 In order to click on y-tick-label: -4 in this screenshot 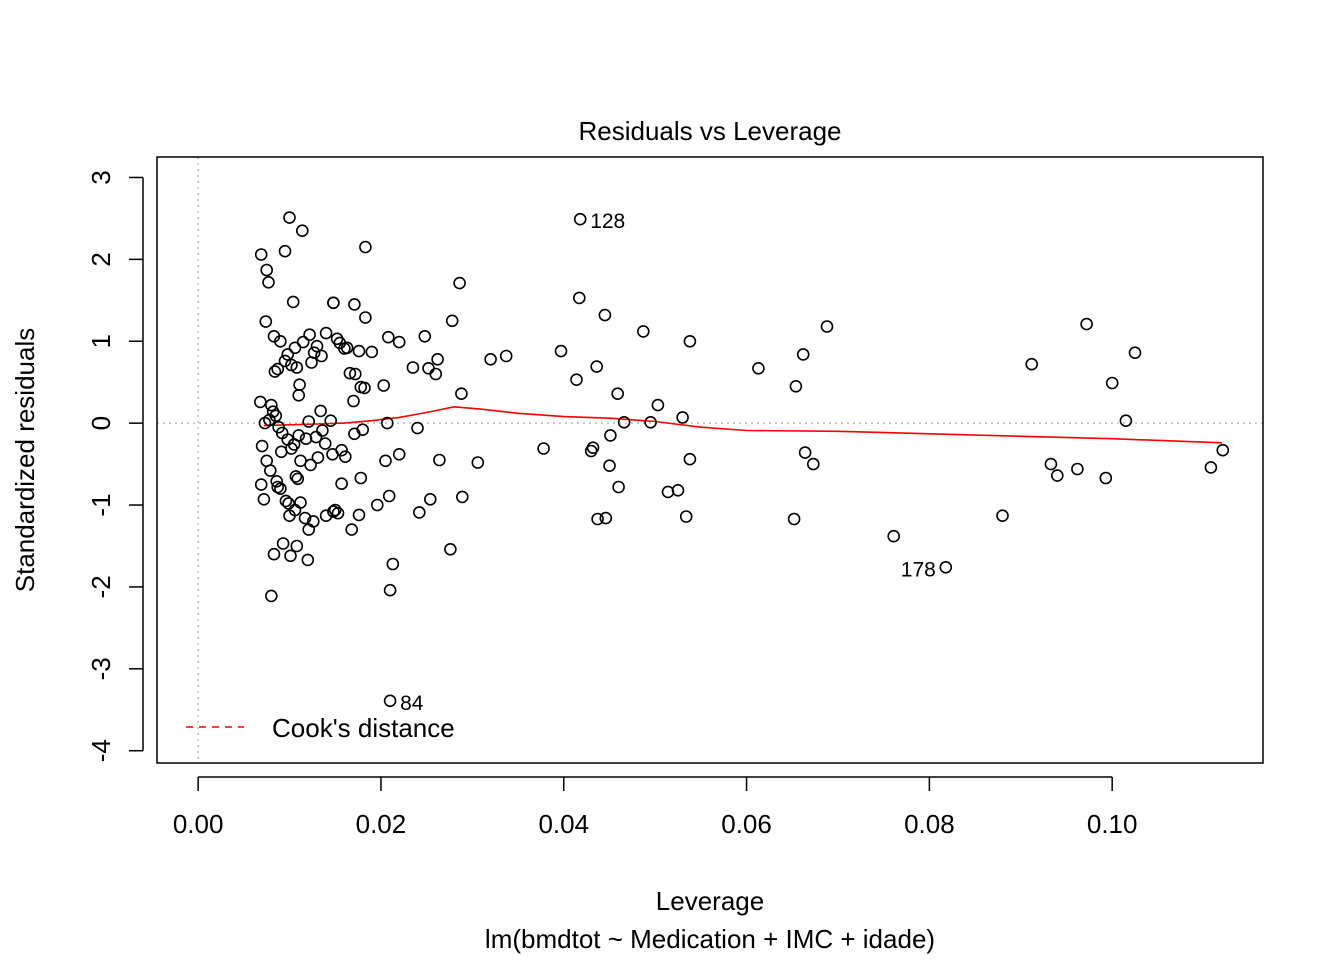, I will do `click(101, 750)`.